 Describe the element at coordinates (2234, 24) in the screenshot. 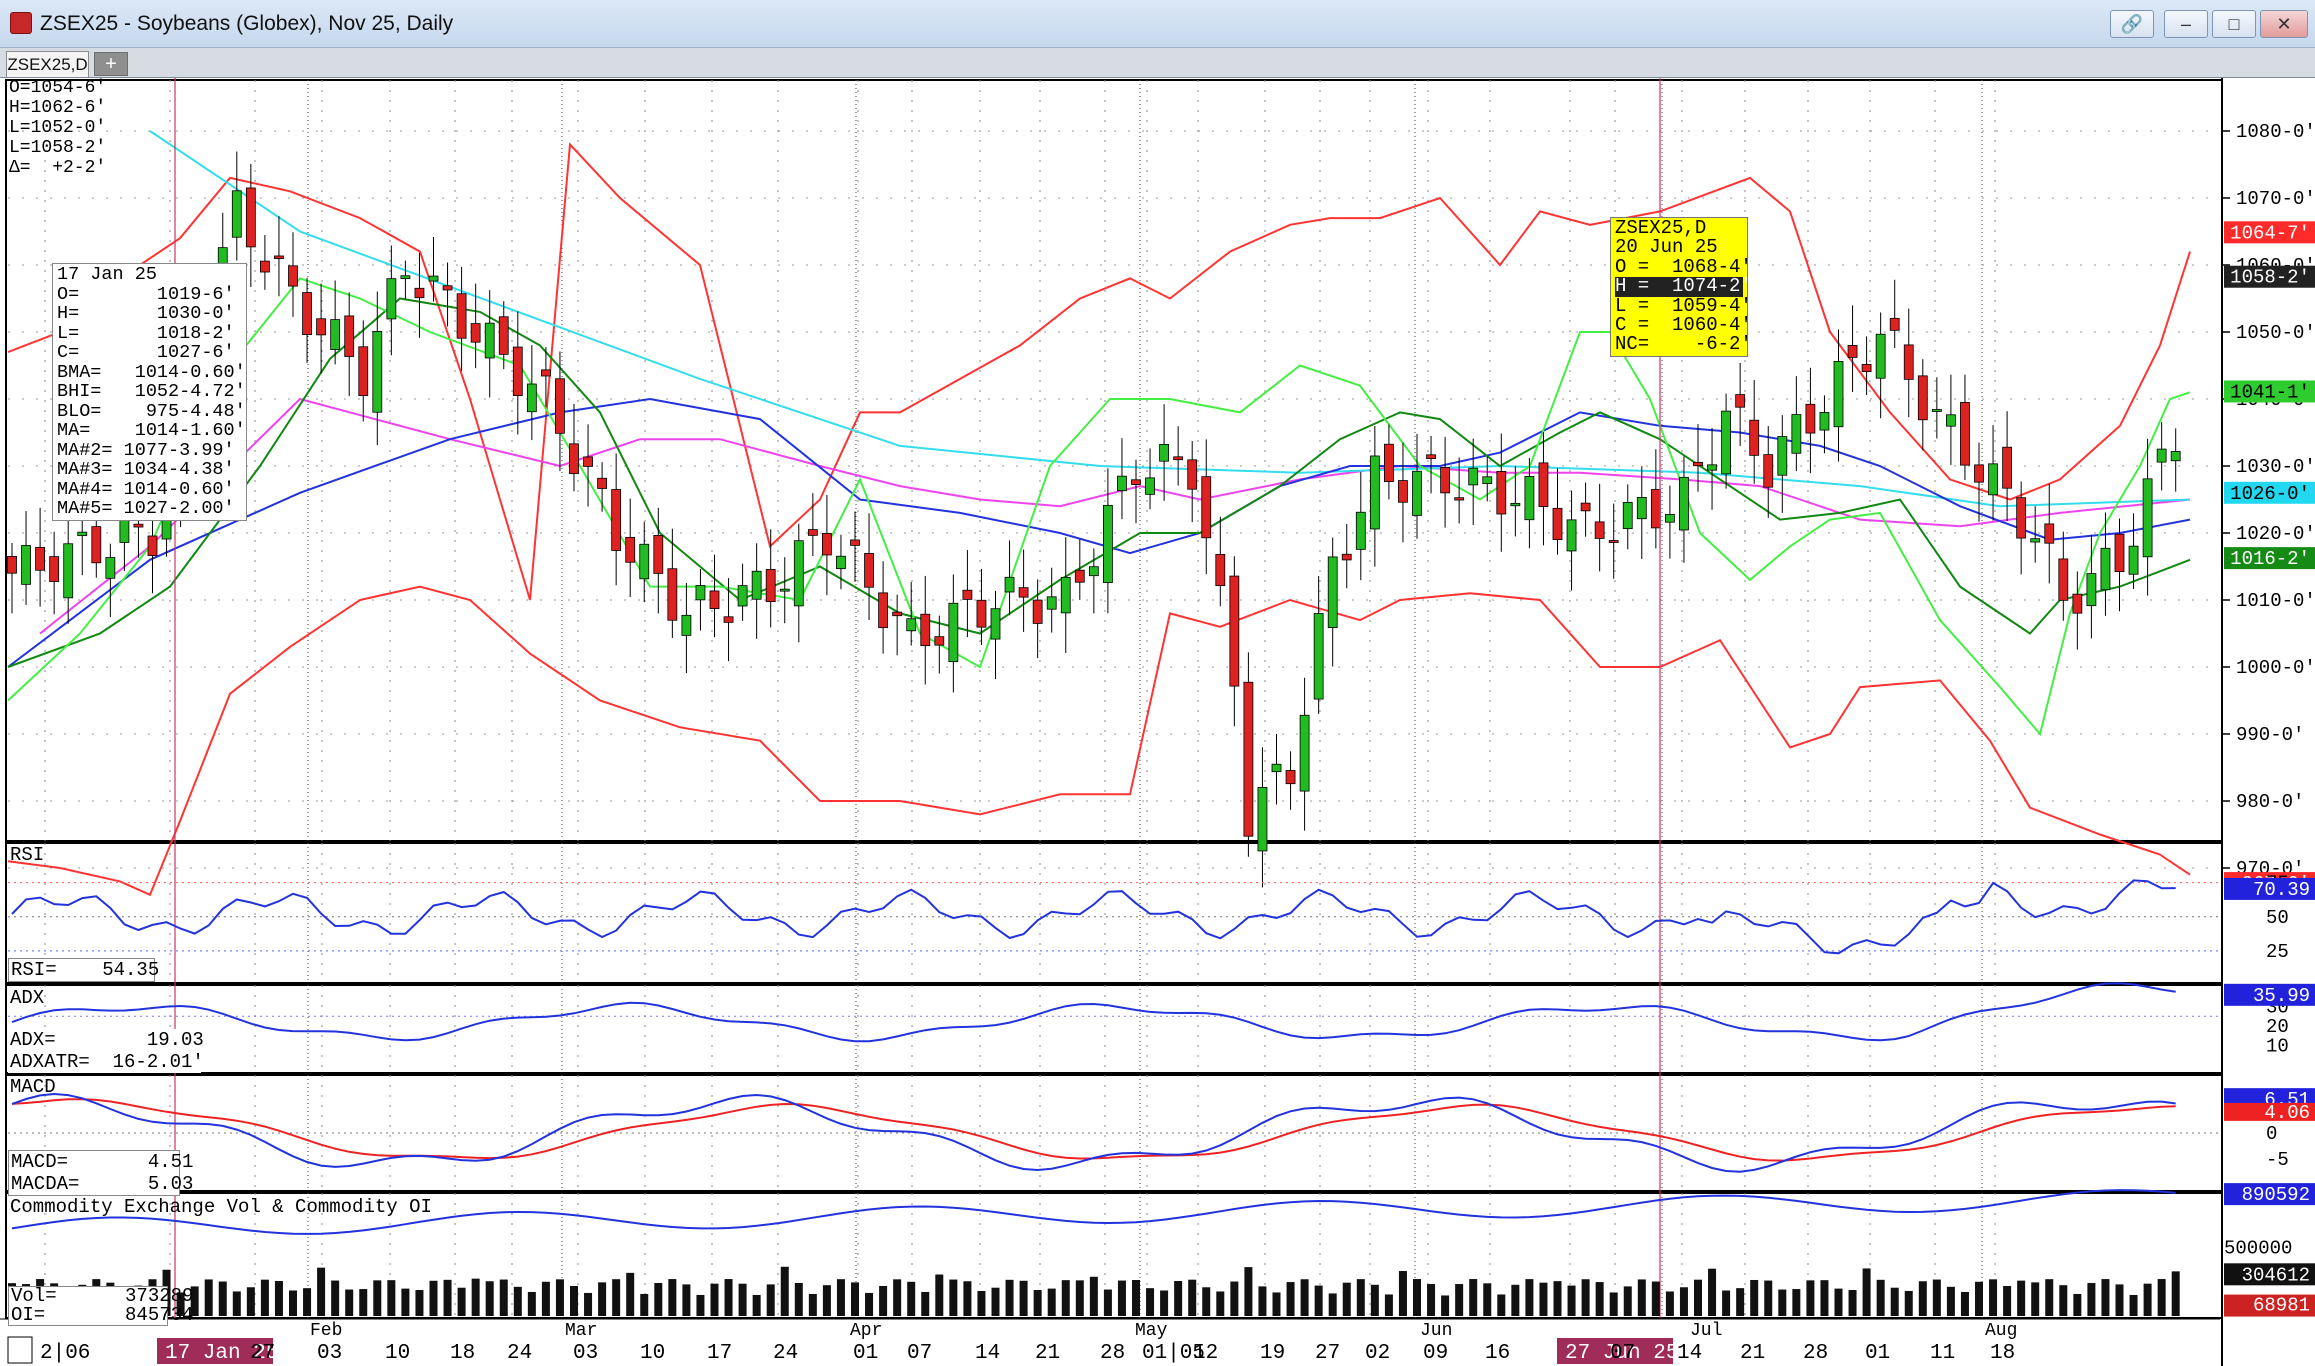

I see `maximize-button: □` at that location.